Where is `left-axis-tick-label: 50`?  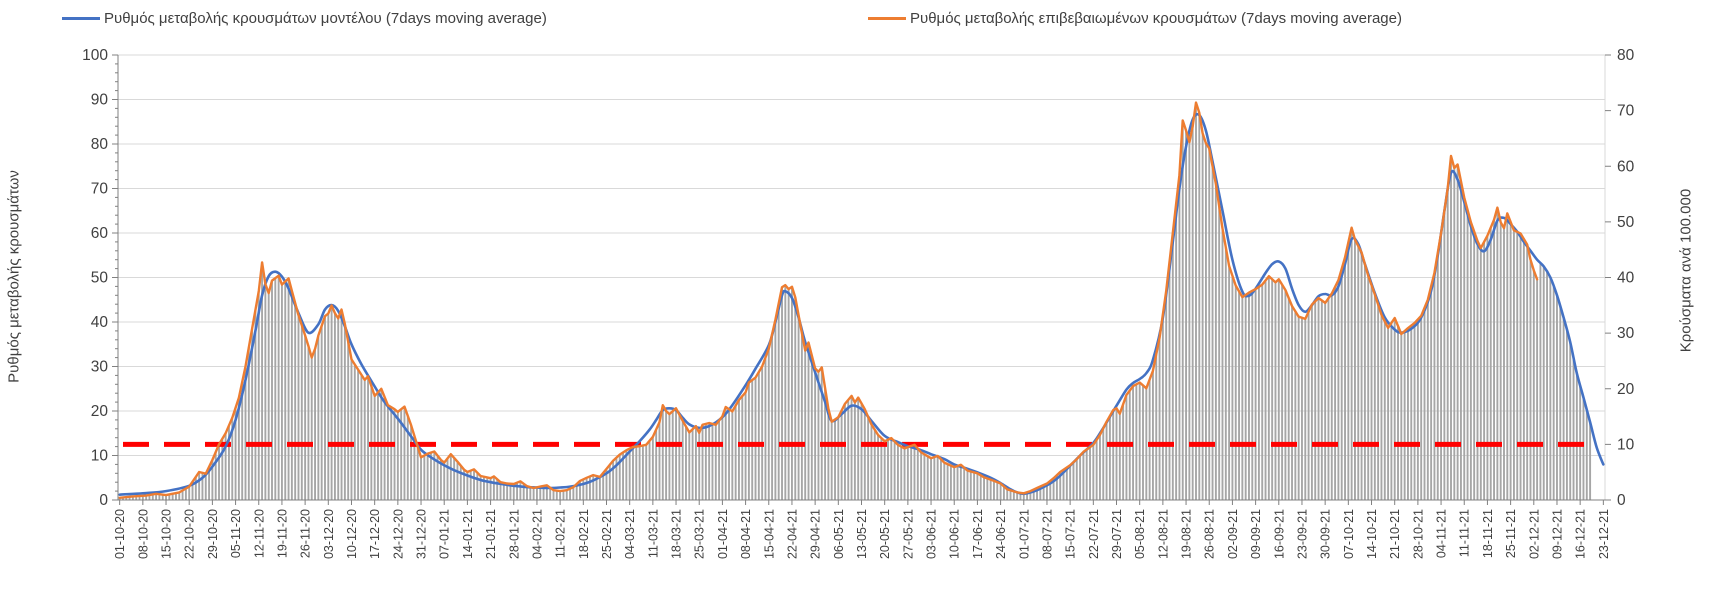
left-axis-tick-label: 50 is located at coordinates (100, 278).